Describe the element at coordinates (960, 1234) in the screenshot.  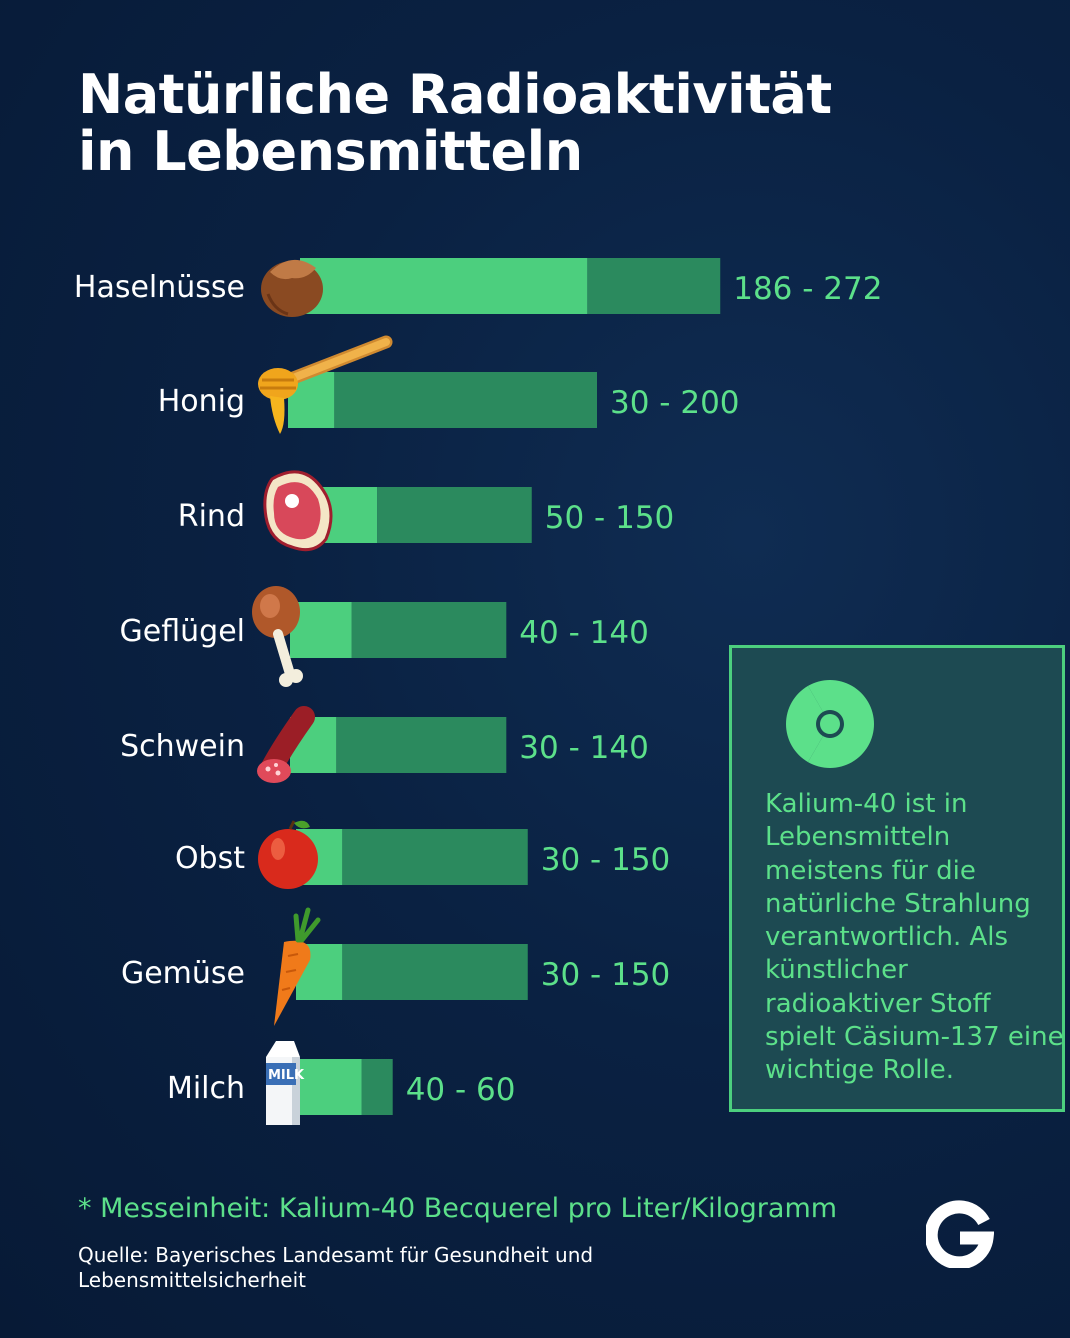
I see `brand-logo` at that location.